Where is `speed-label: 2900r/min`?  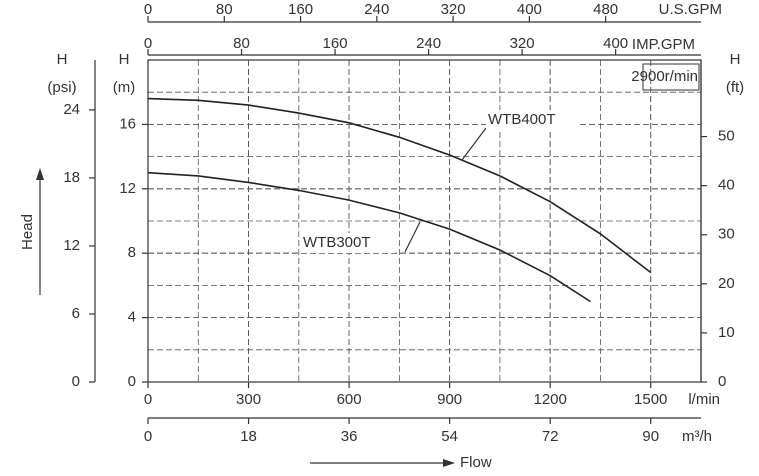 speed-label: 2900r/min is located at coordinates (664, 76).